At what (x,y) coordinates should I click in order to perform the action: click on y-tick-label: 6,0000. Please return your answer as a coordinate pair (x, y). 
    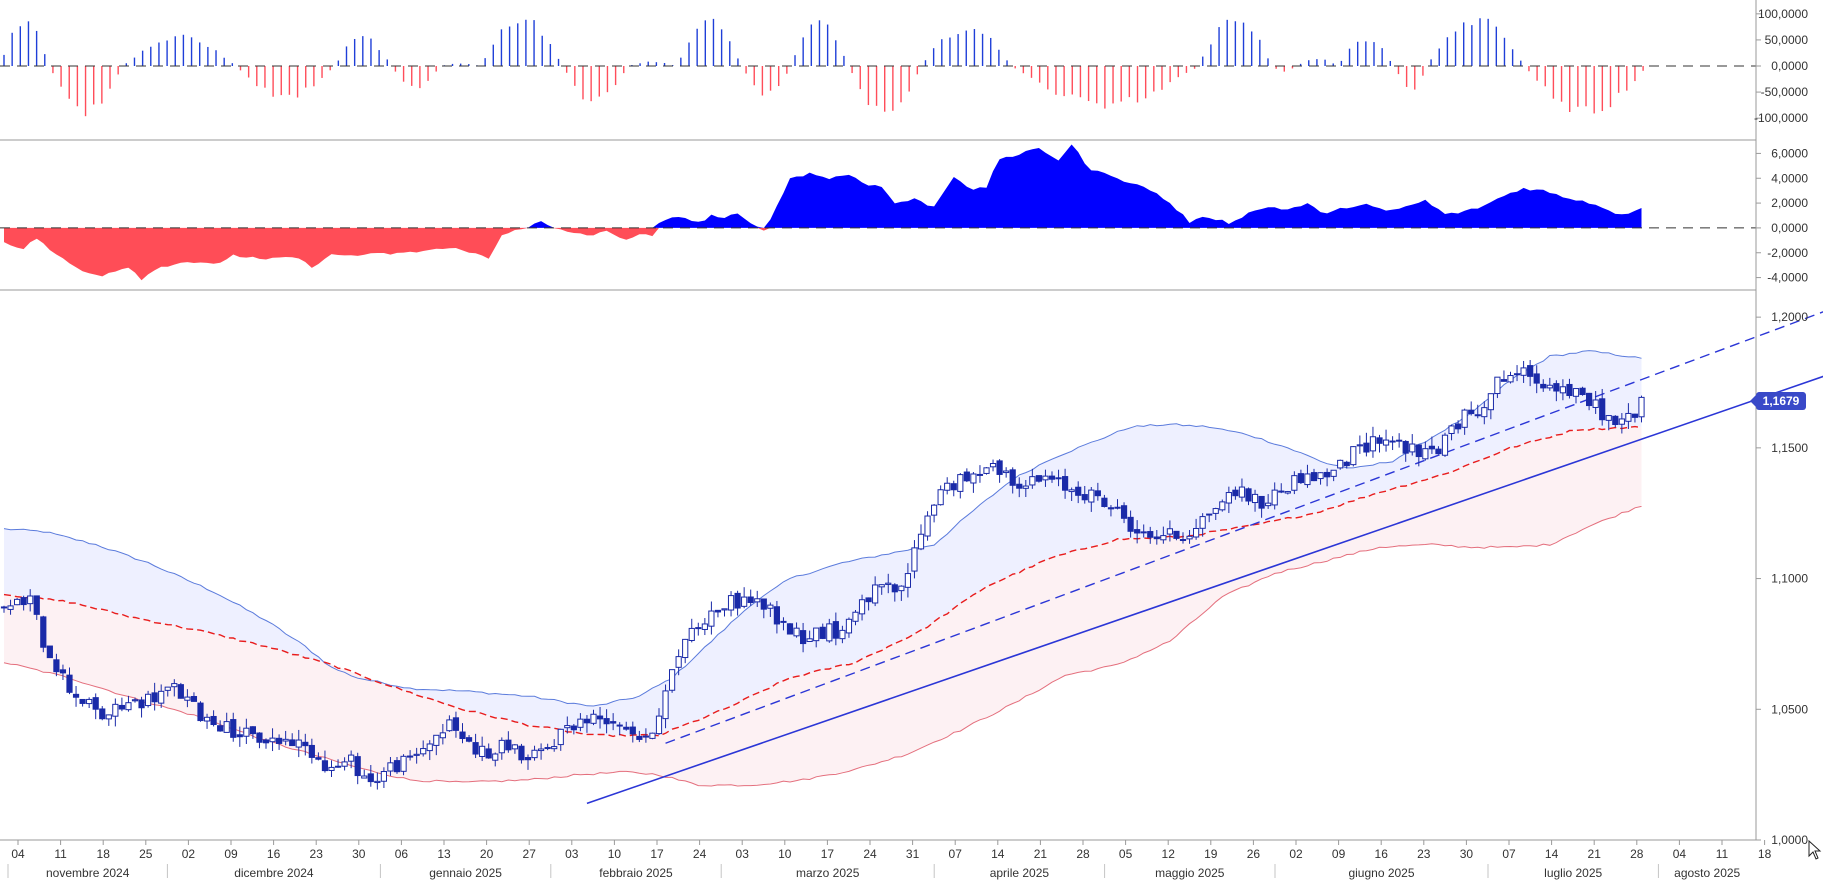
    Looking at the image, I should click on (1789, 153).